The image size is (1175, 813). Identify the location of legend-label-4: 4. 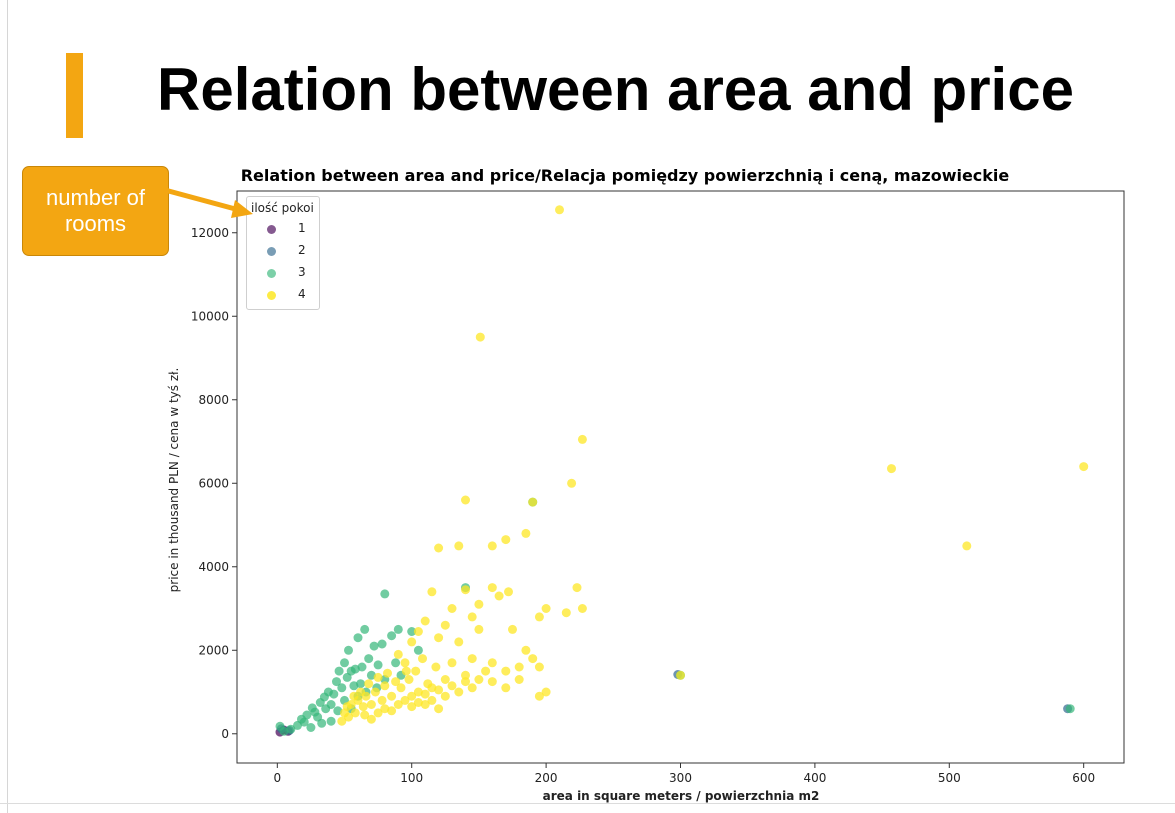
(302, 294).